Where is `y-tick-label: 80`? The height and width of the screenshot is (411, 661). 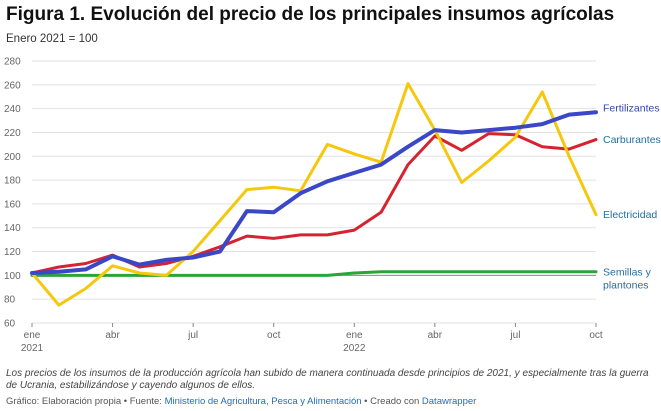
y-tick-label: 80 is located at coordinates (10, 300).